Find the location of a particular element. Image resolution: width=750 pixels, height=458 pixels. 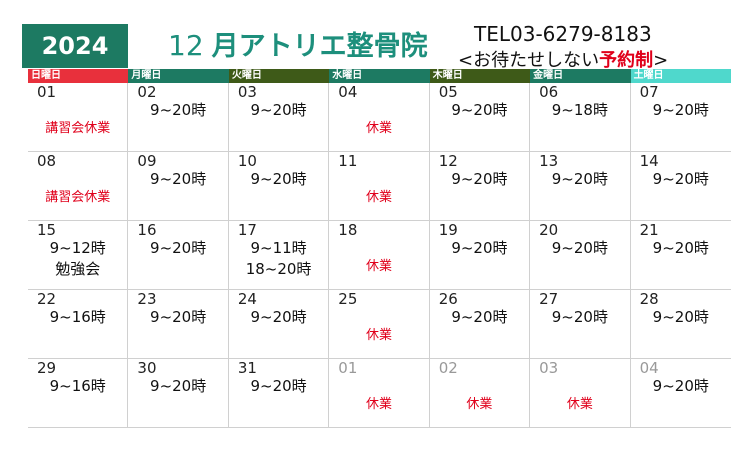

year-label: 2024 is located at coordinates (75, 46).